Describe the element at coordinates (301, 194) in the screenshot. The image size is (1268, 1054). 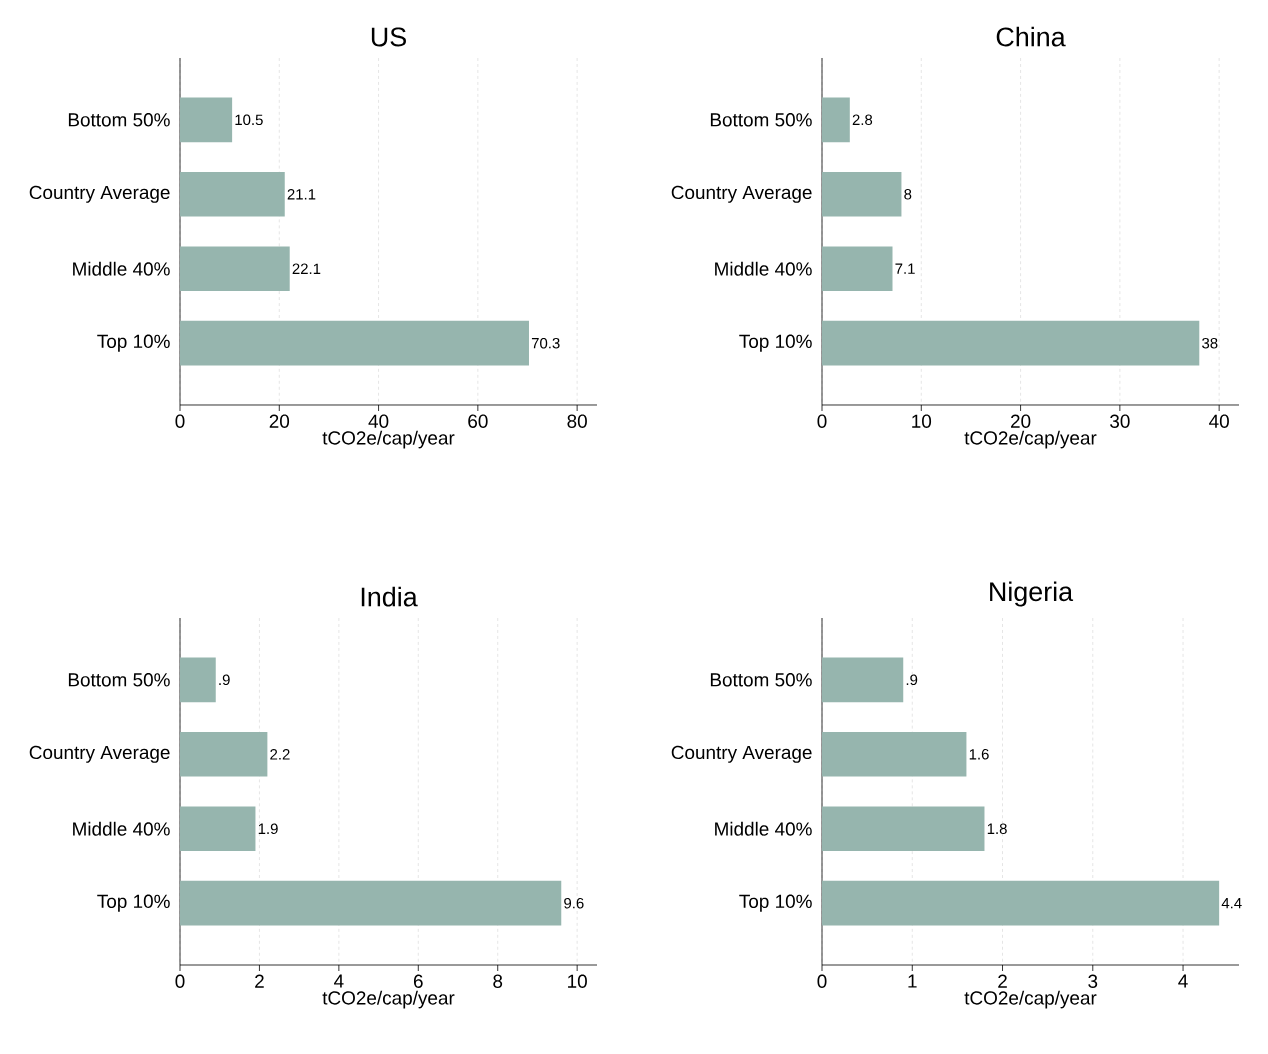
I see `data-label: 21.1` at that location.